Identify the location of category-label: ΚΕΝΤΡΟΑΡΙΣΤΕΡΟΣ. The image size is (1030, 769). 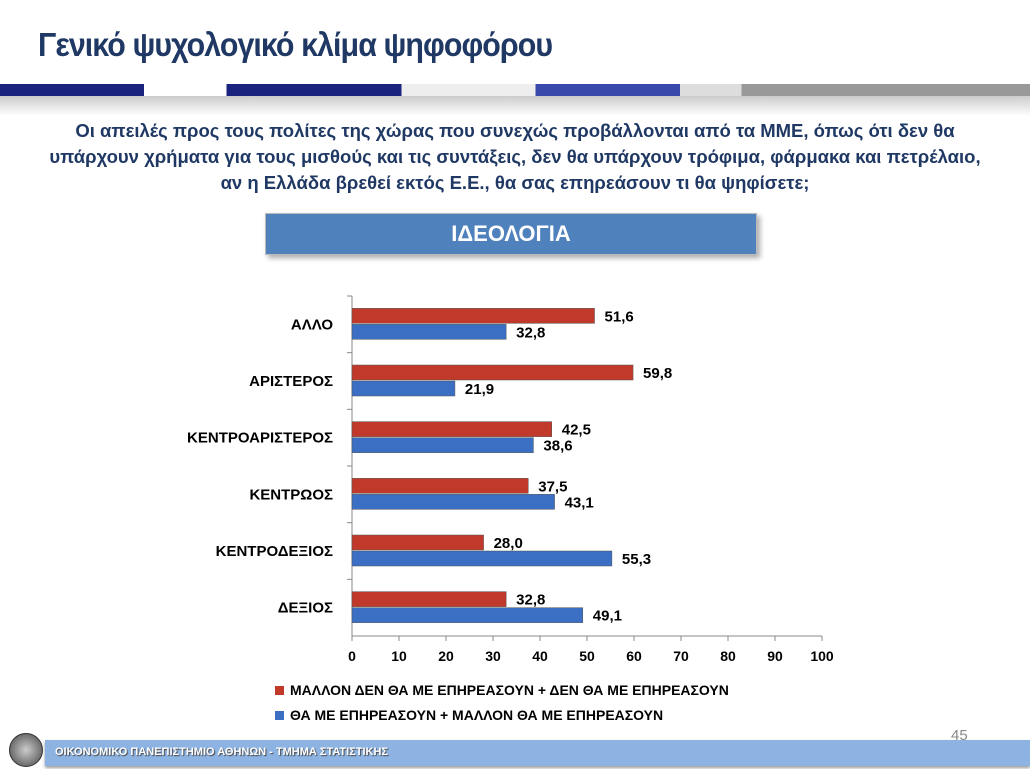
(260, 438).